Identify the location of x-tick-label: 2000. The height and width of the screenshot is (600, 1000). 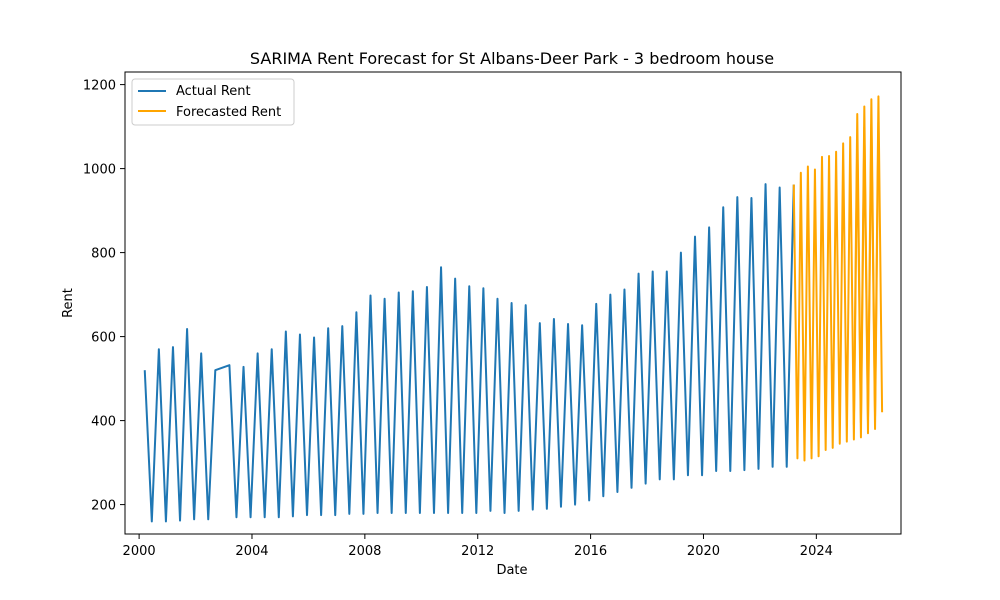
(139, 551).